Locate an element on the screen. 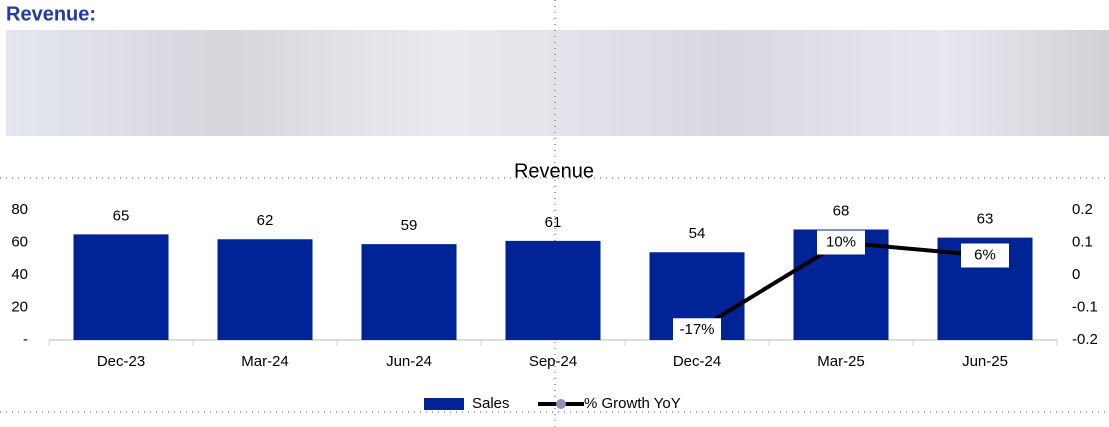 The width and height of the screenshot is (1109, 427). data-label: -17% is located at coordinates (696, 329).